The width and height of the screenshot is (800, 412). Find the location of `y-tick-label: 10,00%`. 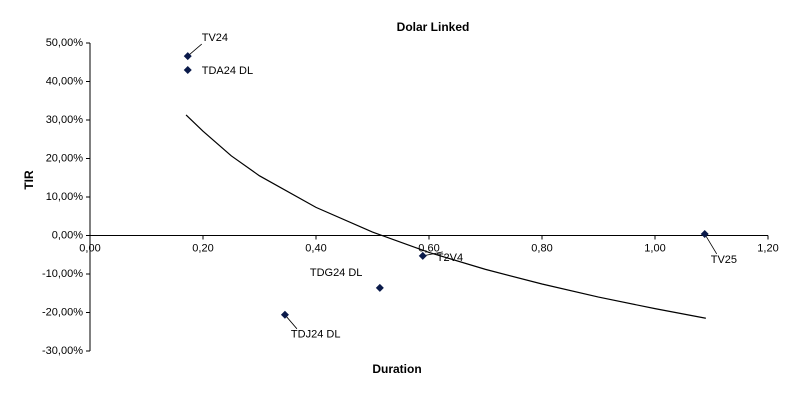

y-tick-label: 10,00% is located at coordinates (65, 197).